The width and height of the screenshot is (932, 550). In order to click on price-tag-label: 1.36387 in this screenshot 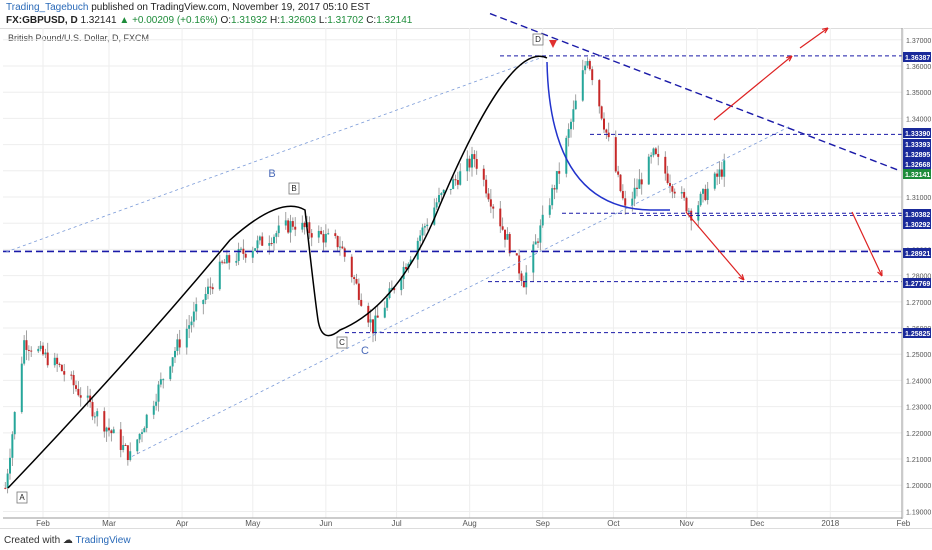, I will do `click(917, 58)`.